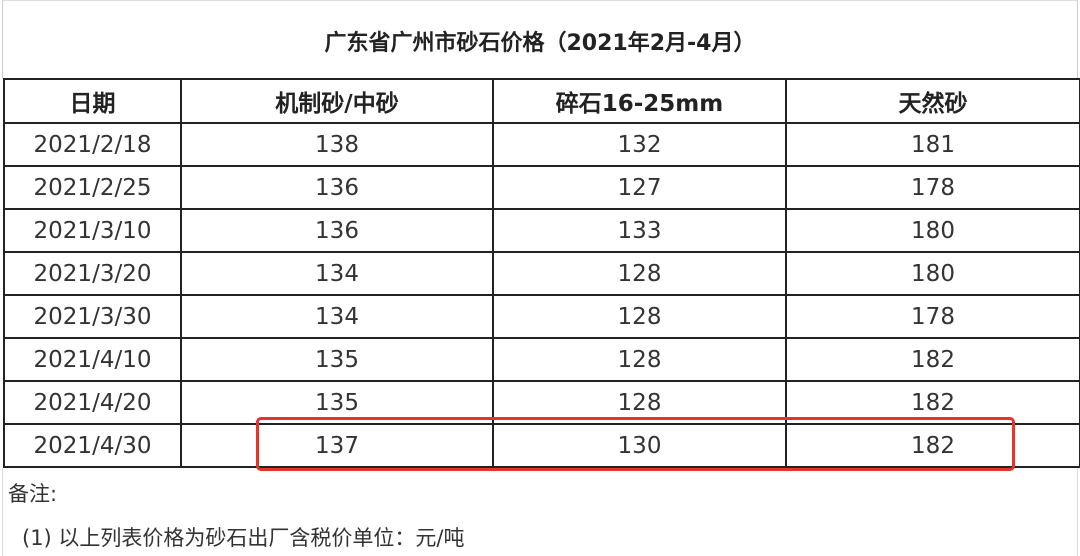 Image resolution: width=1080 pixels, height=556 pixels. Describe the element at coordinates (639, 101) in the screenshot. I see `column-header: 碎石16-25mm` at that location.